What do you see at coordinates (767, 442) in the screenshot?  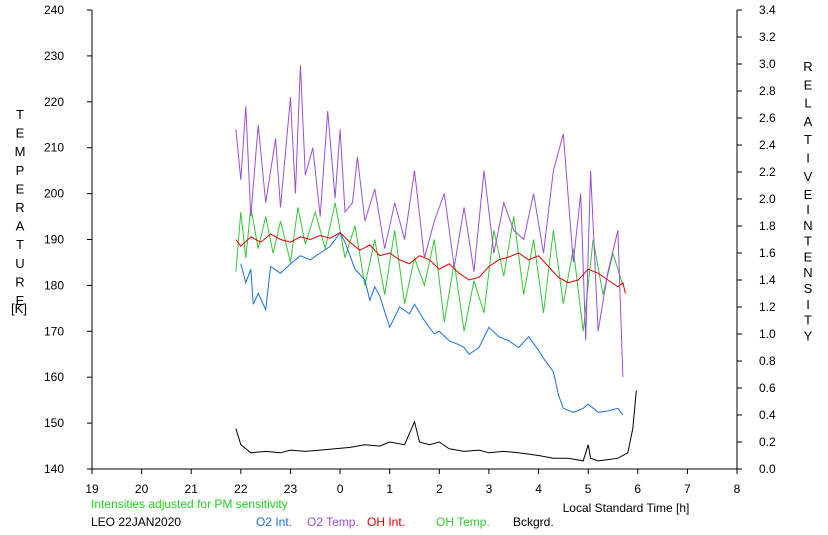 I see `right-tick-label: 0.2` at bounding box center [767, 442].